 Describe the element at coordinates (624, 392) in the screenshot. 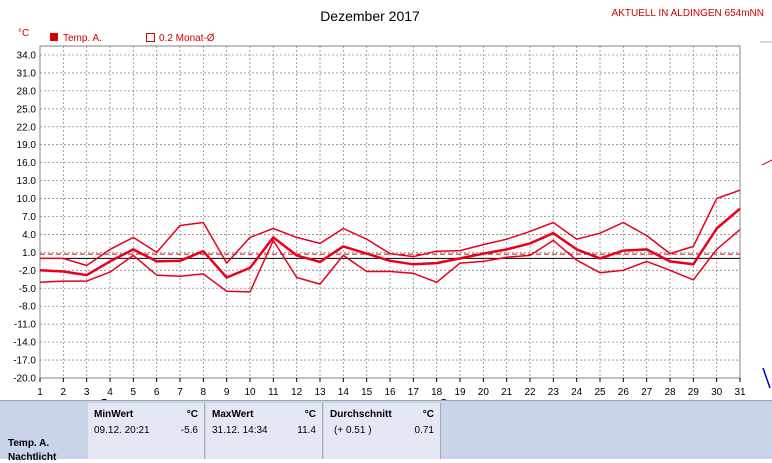

I see `x-tick-label: 26` at that location.